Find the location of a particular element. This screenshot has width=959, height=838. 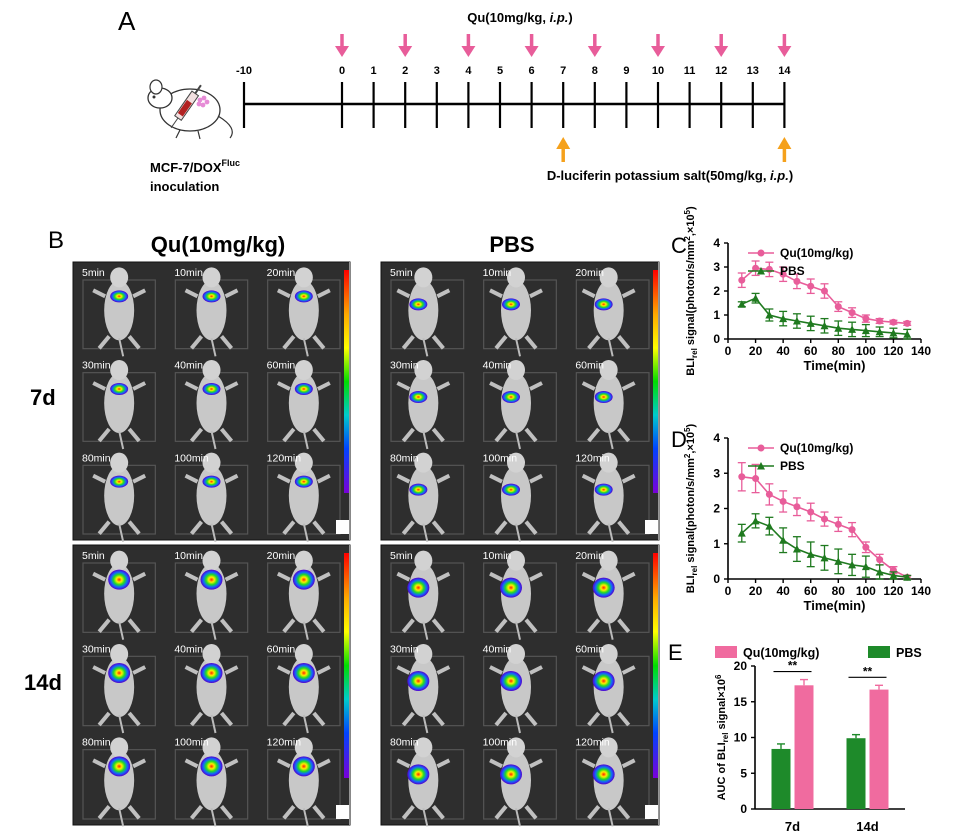

qu-arrow-head is located at coordinates (721, 51).